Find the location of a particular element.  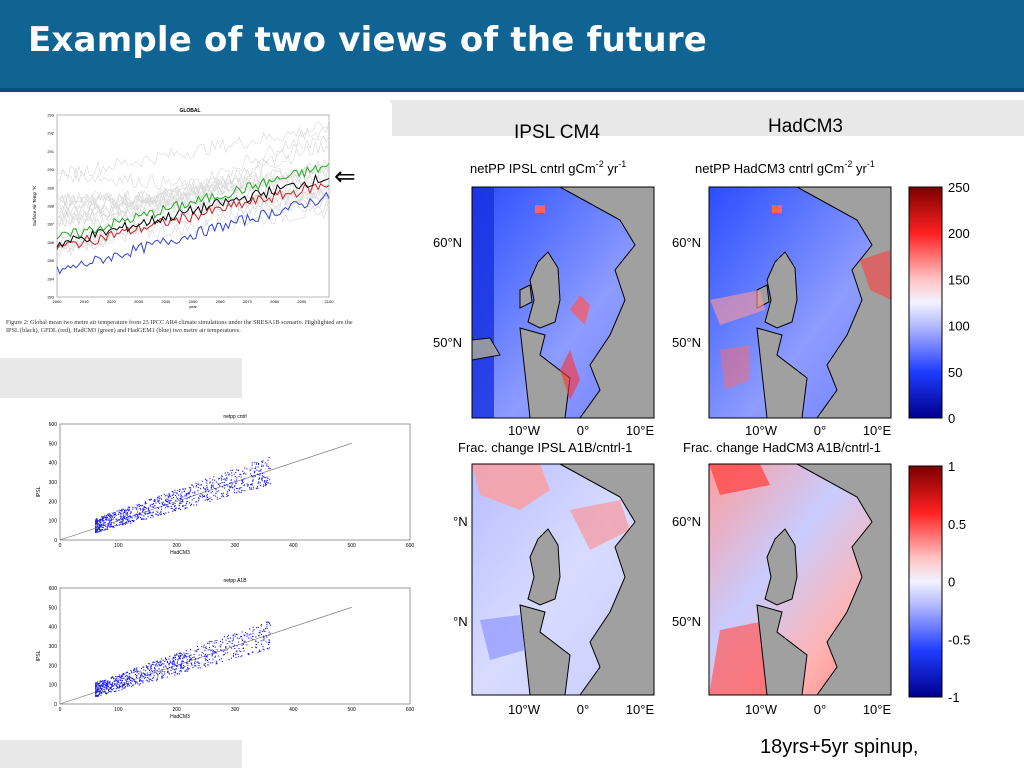

global-plot-area is located at coordinates (193, 206).